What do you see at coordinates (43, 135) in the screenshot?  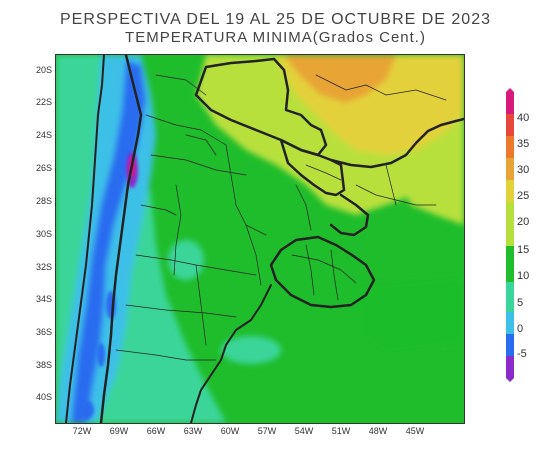 I see `y-label-24s: 24S` at bounding box center [43, 135].